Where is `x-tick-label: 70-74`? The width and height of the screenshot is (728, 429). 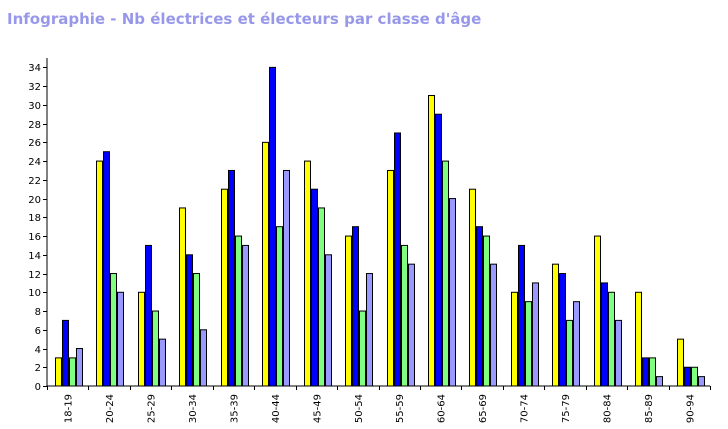 x-tick-label: 70-74 is located at coordinates (525, 408).